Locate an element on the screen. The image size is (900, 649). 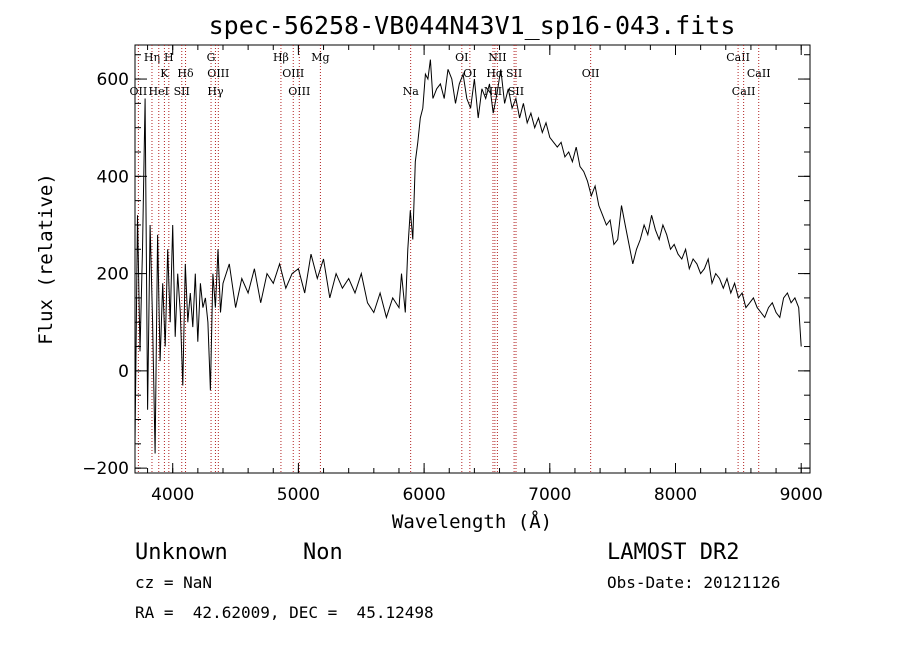
line-marker-label: NII is located at coordinates (497, 57).